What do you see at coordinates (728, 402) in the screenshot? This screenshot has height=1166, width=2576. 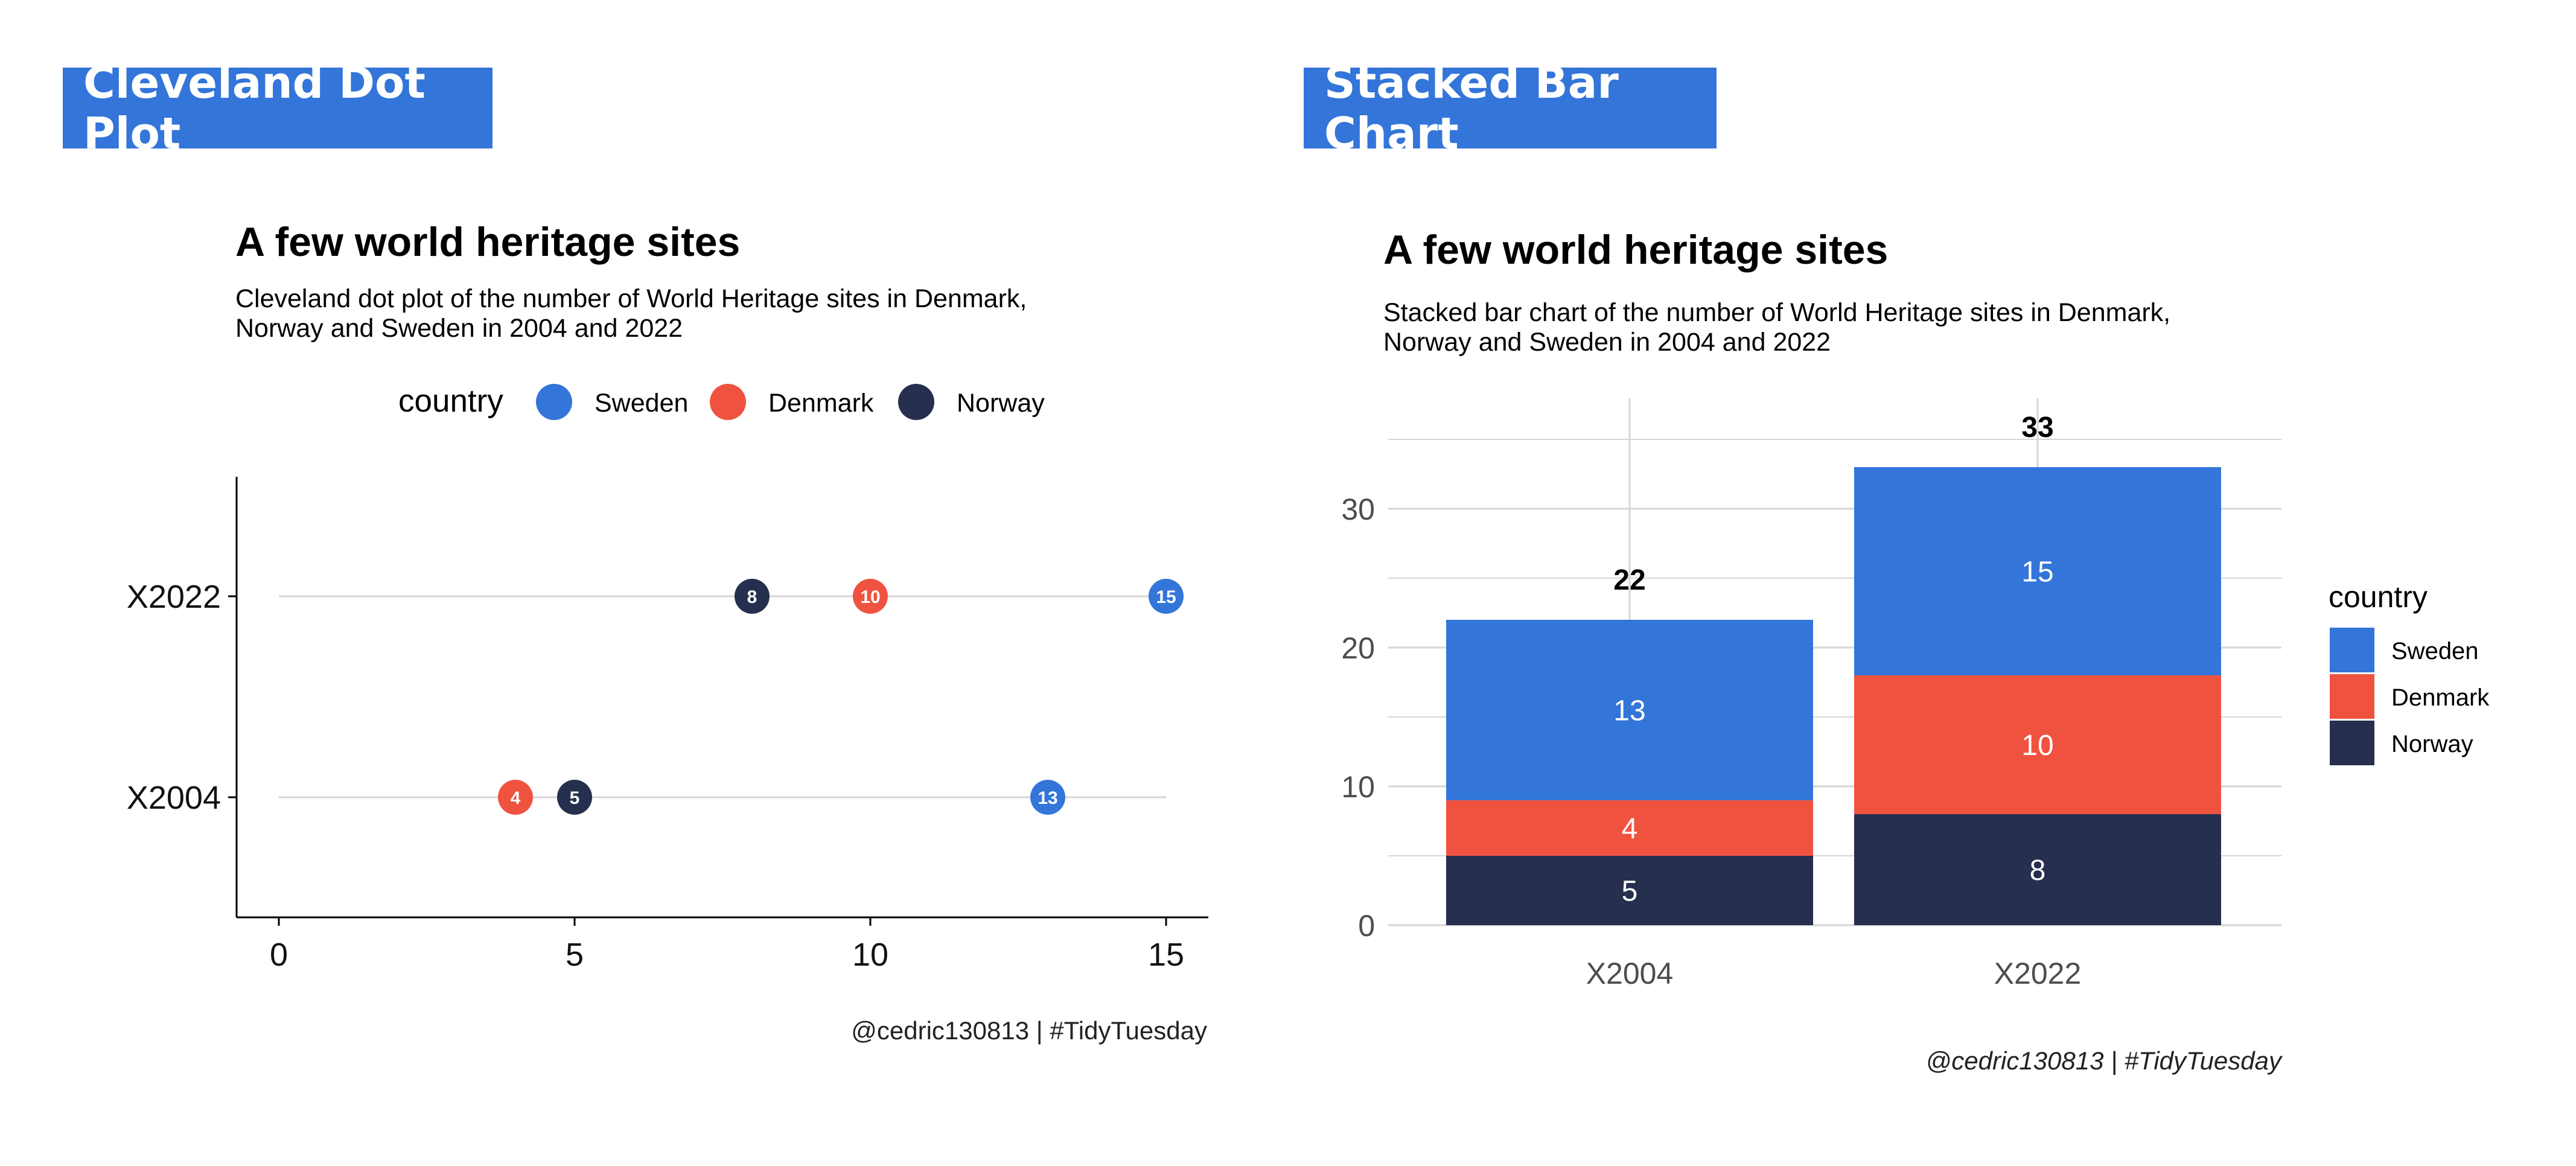 I see `dot-plot-legend-key-denmark` at bounding box center [728, 402].